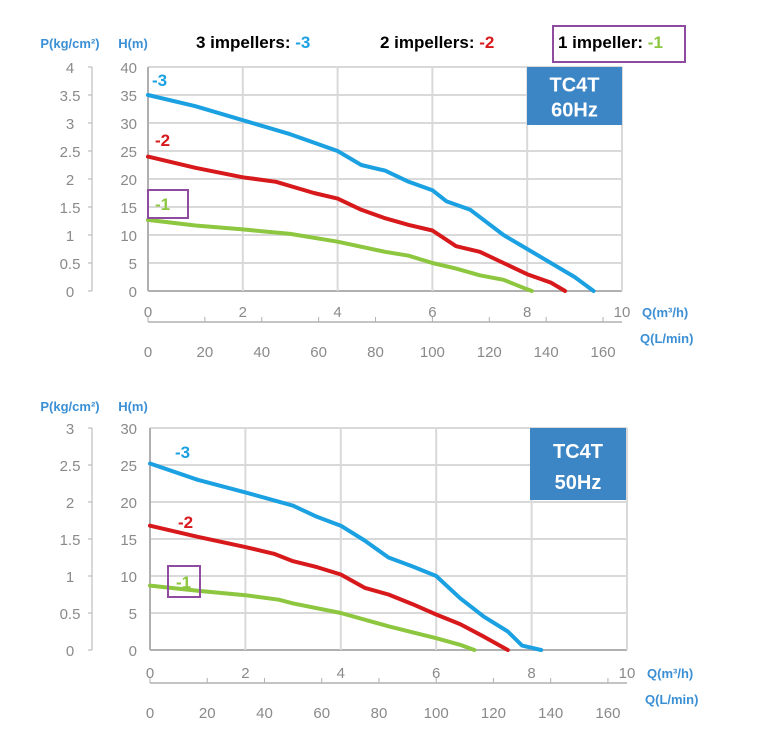  What do you see at coordinates (70, 68) in the screenshot?
I see `y2-tick-label: 4` at bounding box center [70, 68].